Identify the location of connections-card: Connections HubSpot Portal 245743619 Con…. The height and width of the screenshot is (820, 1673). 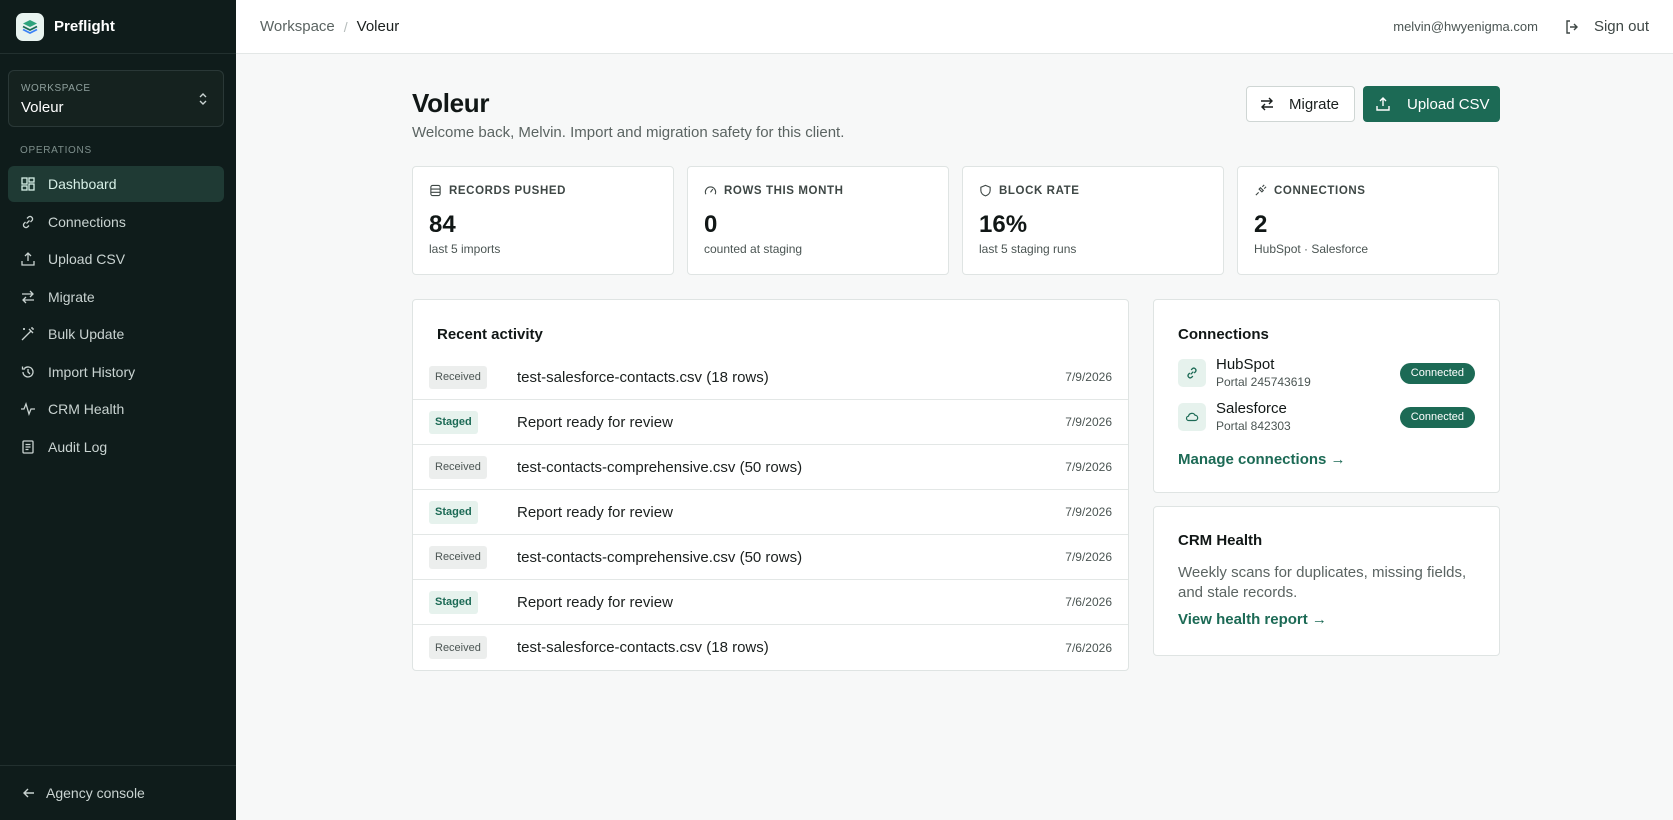
(1326, 396).